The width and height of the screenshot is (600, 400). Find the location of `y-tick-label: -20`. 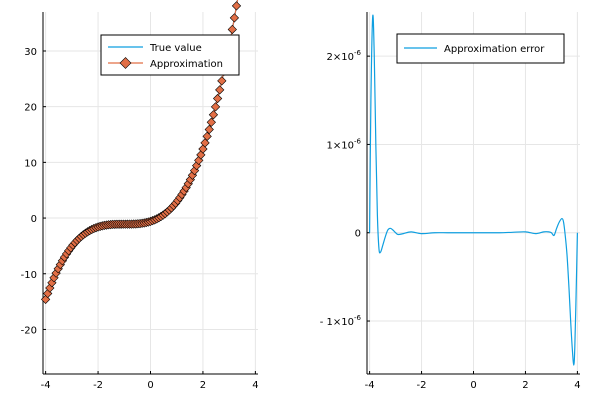

y-tick-label: -20 is located at coordinates (29, 330).